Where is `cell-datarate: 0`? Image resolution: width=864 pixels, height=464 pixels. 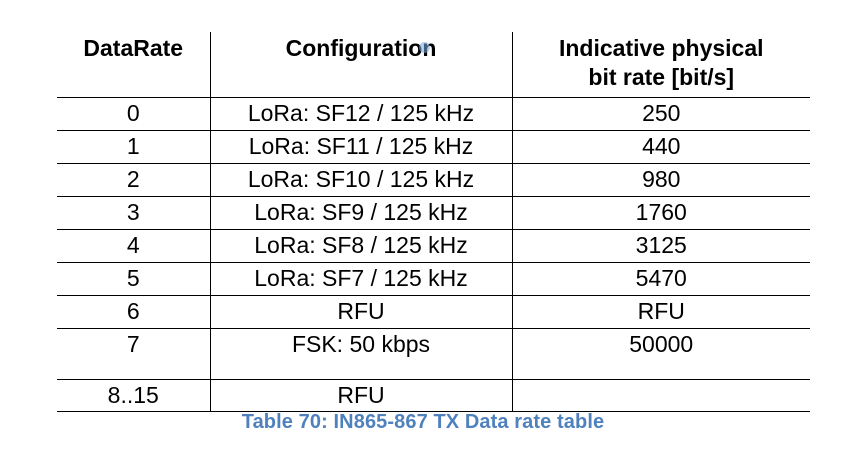 cell-datarate: 0 is located at coordinates (133, 114).